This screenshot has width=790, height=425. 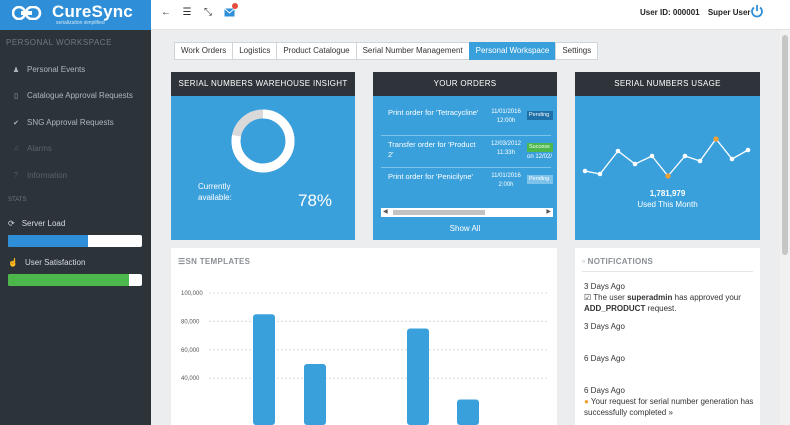 What do you see at coordinates (263, 84) in the screenshot?
I see `card-title: SERIAL NUMBERS WAREHOUSE INSIGHT` at bounding box center [263, 84].